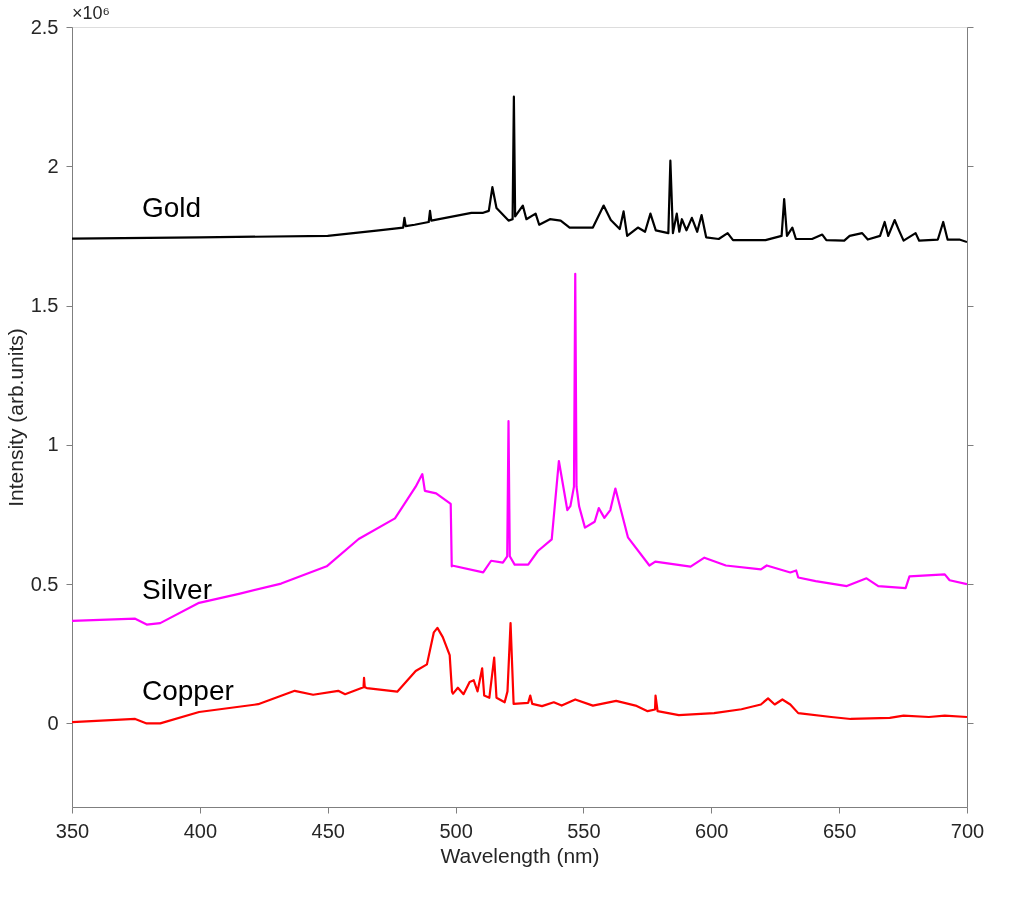 The width and height of the screenshot is (1015, 912). Describe the element at coordinates (44, 583) in the screenshot. I see `y-tick-label: 0.5` at that location.